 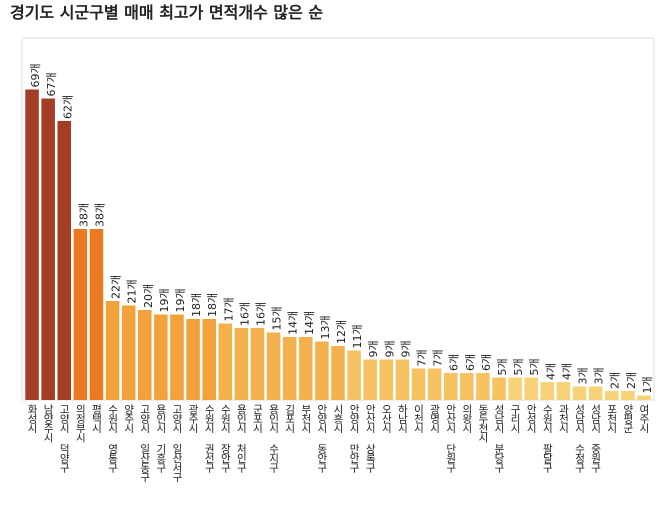 I want to click on x-tick-label: 김포시, so click(x=290, y=418).